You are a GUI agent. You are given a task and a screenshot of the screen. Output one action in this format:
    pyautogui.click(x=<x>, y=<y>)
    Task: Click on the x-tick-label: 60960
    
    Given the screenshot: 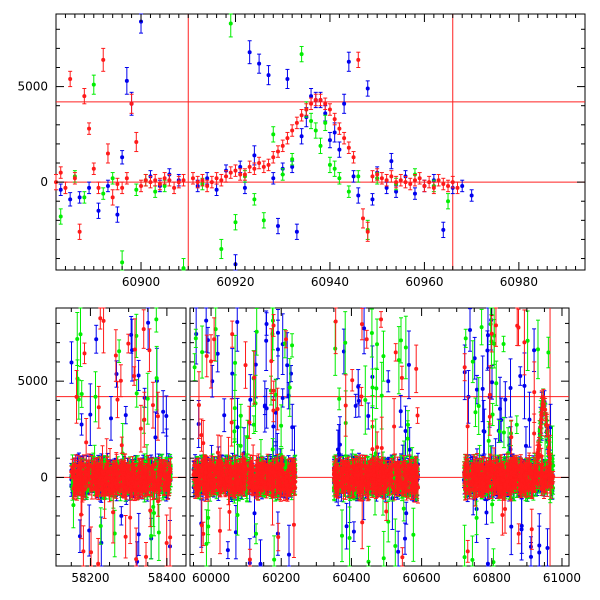 What is the action you would take?
    pyautogui.click(x=424, y=282)
    